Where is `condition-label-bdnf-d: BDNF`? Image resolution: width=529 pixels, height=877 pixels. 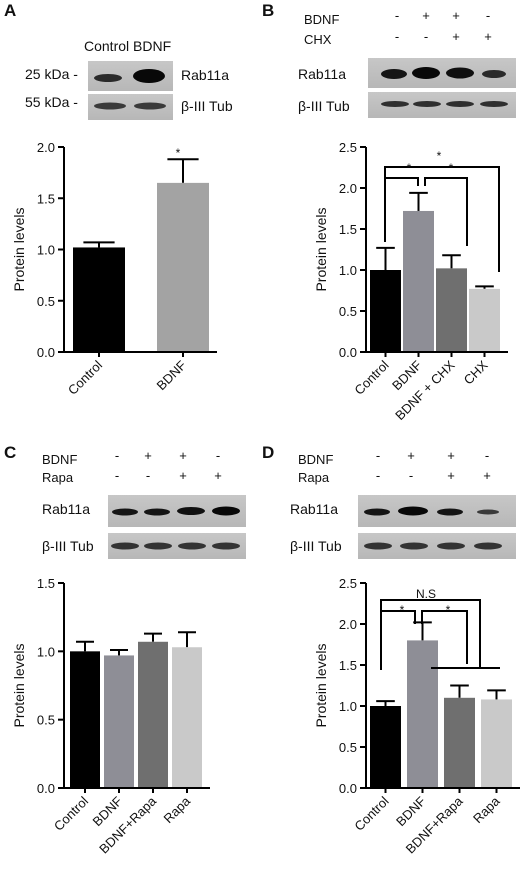 condition-label-bdnf-d: BDNF is located at coordinates (315, 459).